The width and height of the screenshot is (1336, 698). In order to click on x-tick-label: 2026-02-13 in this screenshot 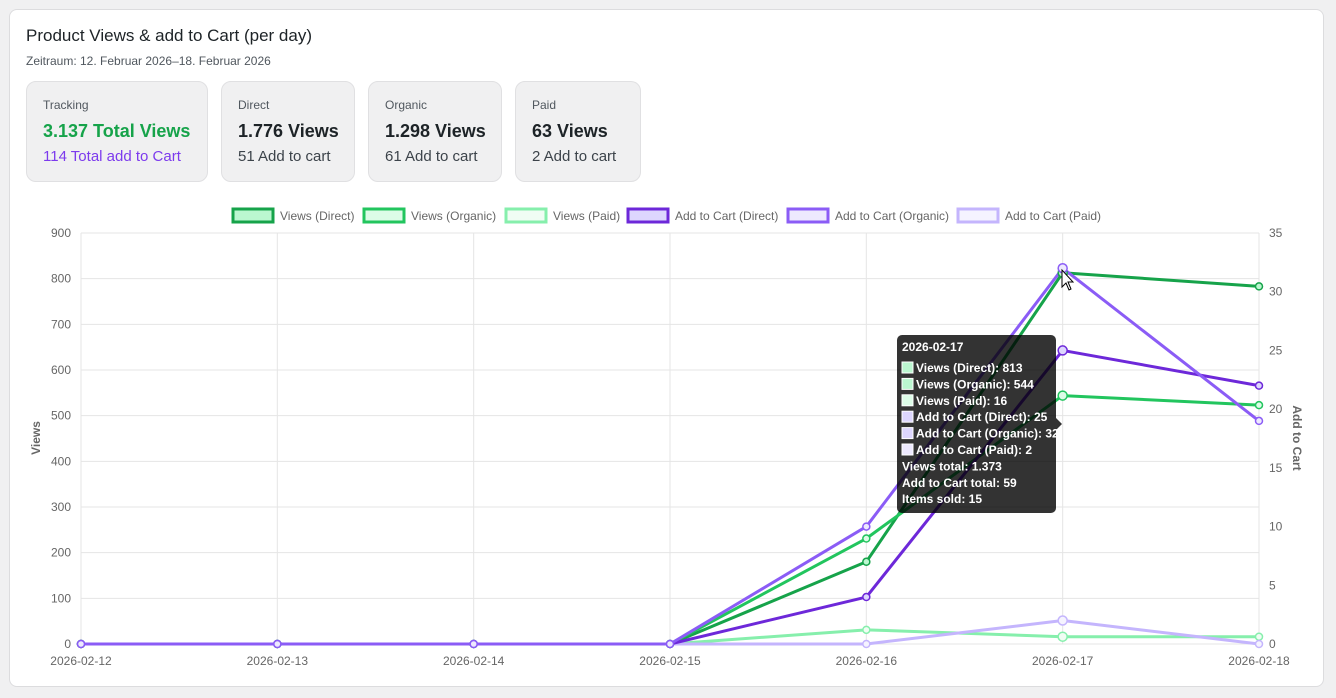, I will do `click(278, 661)`.